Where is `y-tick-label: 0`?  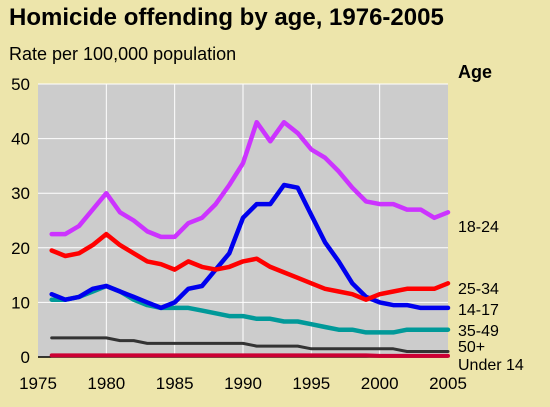
y-tick-label: 0 is located at coordinates (25, 357).